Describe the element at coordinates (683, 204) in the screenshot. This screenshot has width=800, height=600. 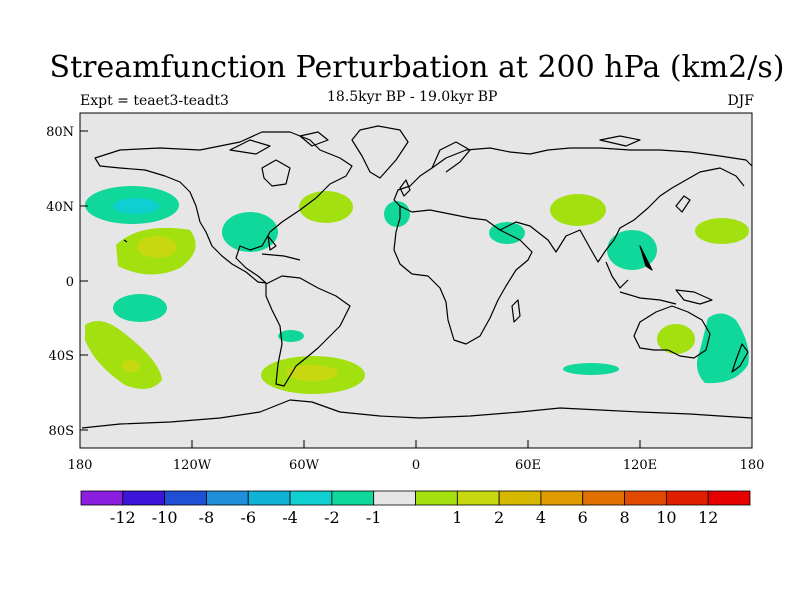
I see `coast-japan` at that location.